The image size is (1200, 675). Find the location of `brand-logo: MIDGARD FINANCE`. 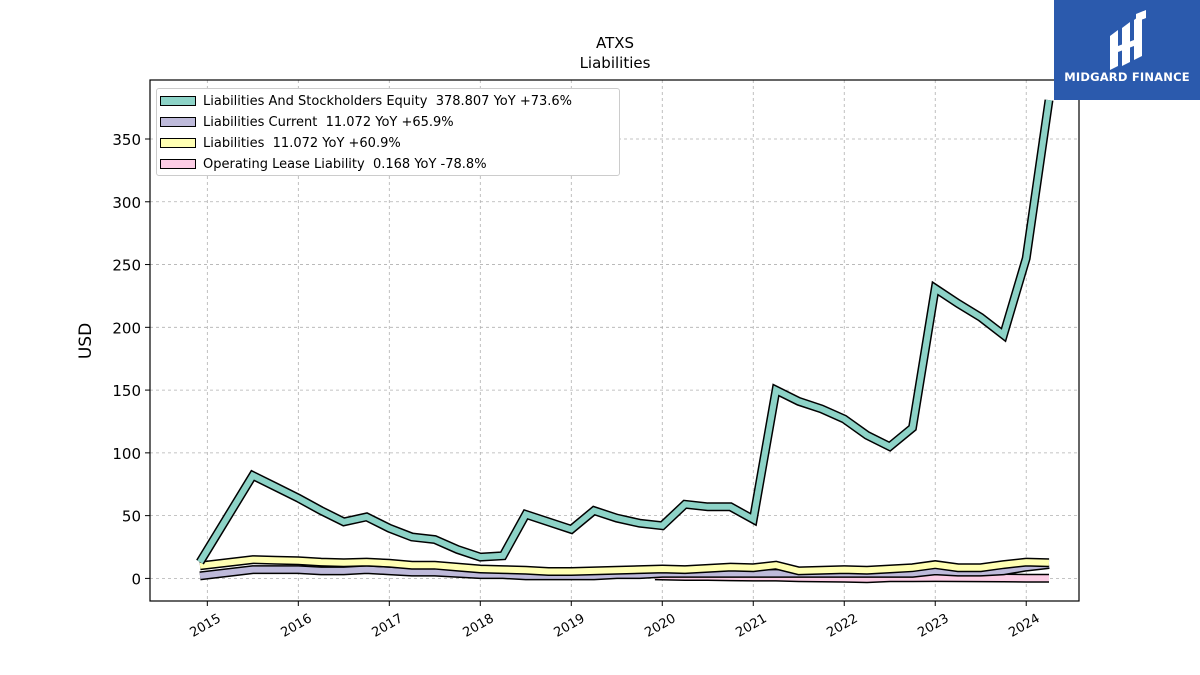

brand-logo: MIDGARD FINANCE is located at coordinates (1127, 50).